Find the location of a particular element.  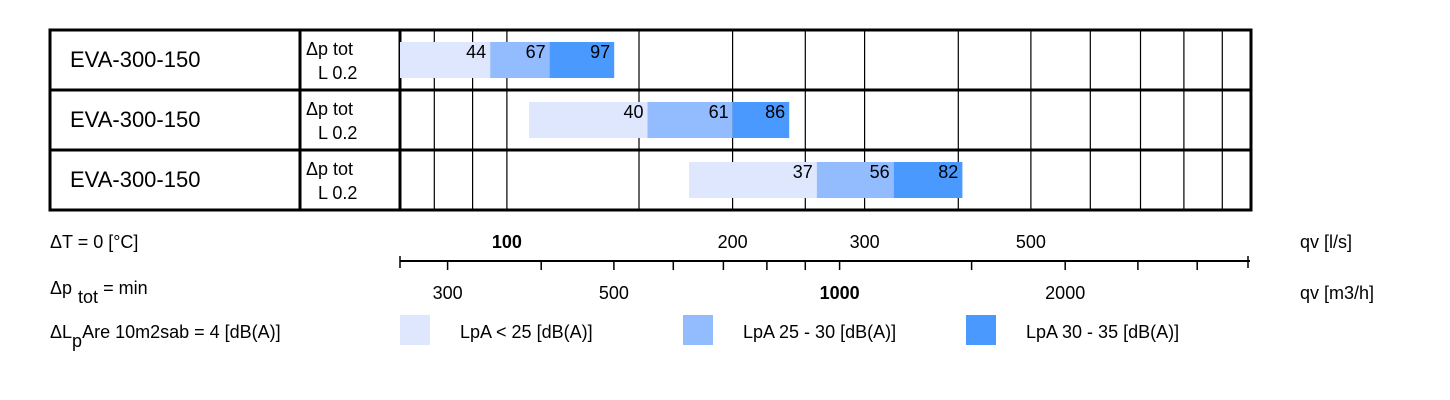

dp-note-suffix: = min is located at coordinates (123, 288).